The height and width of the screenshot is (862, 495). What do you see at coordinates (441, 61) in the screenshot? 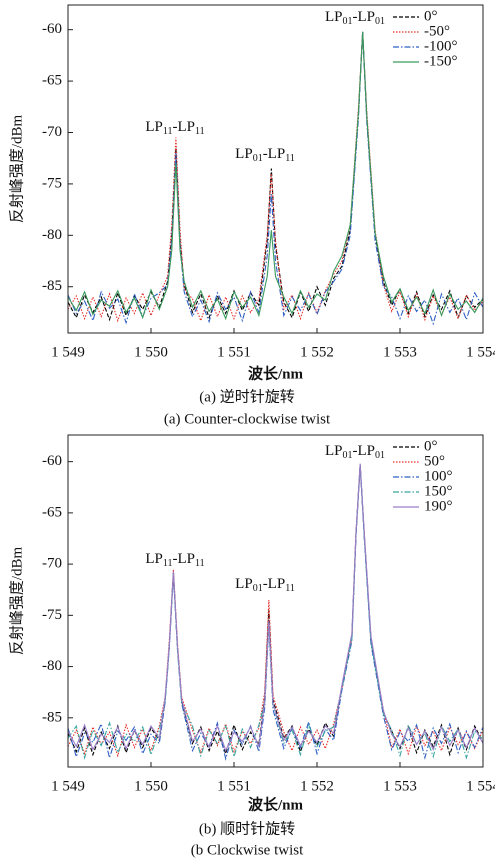
I see `legend-label: -150°` at bounding box center [441, 61].